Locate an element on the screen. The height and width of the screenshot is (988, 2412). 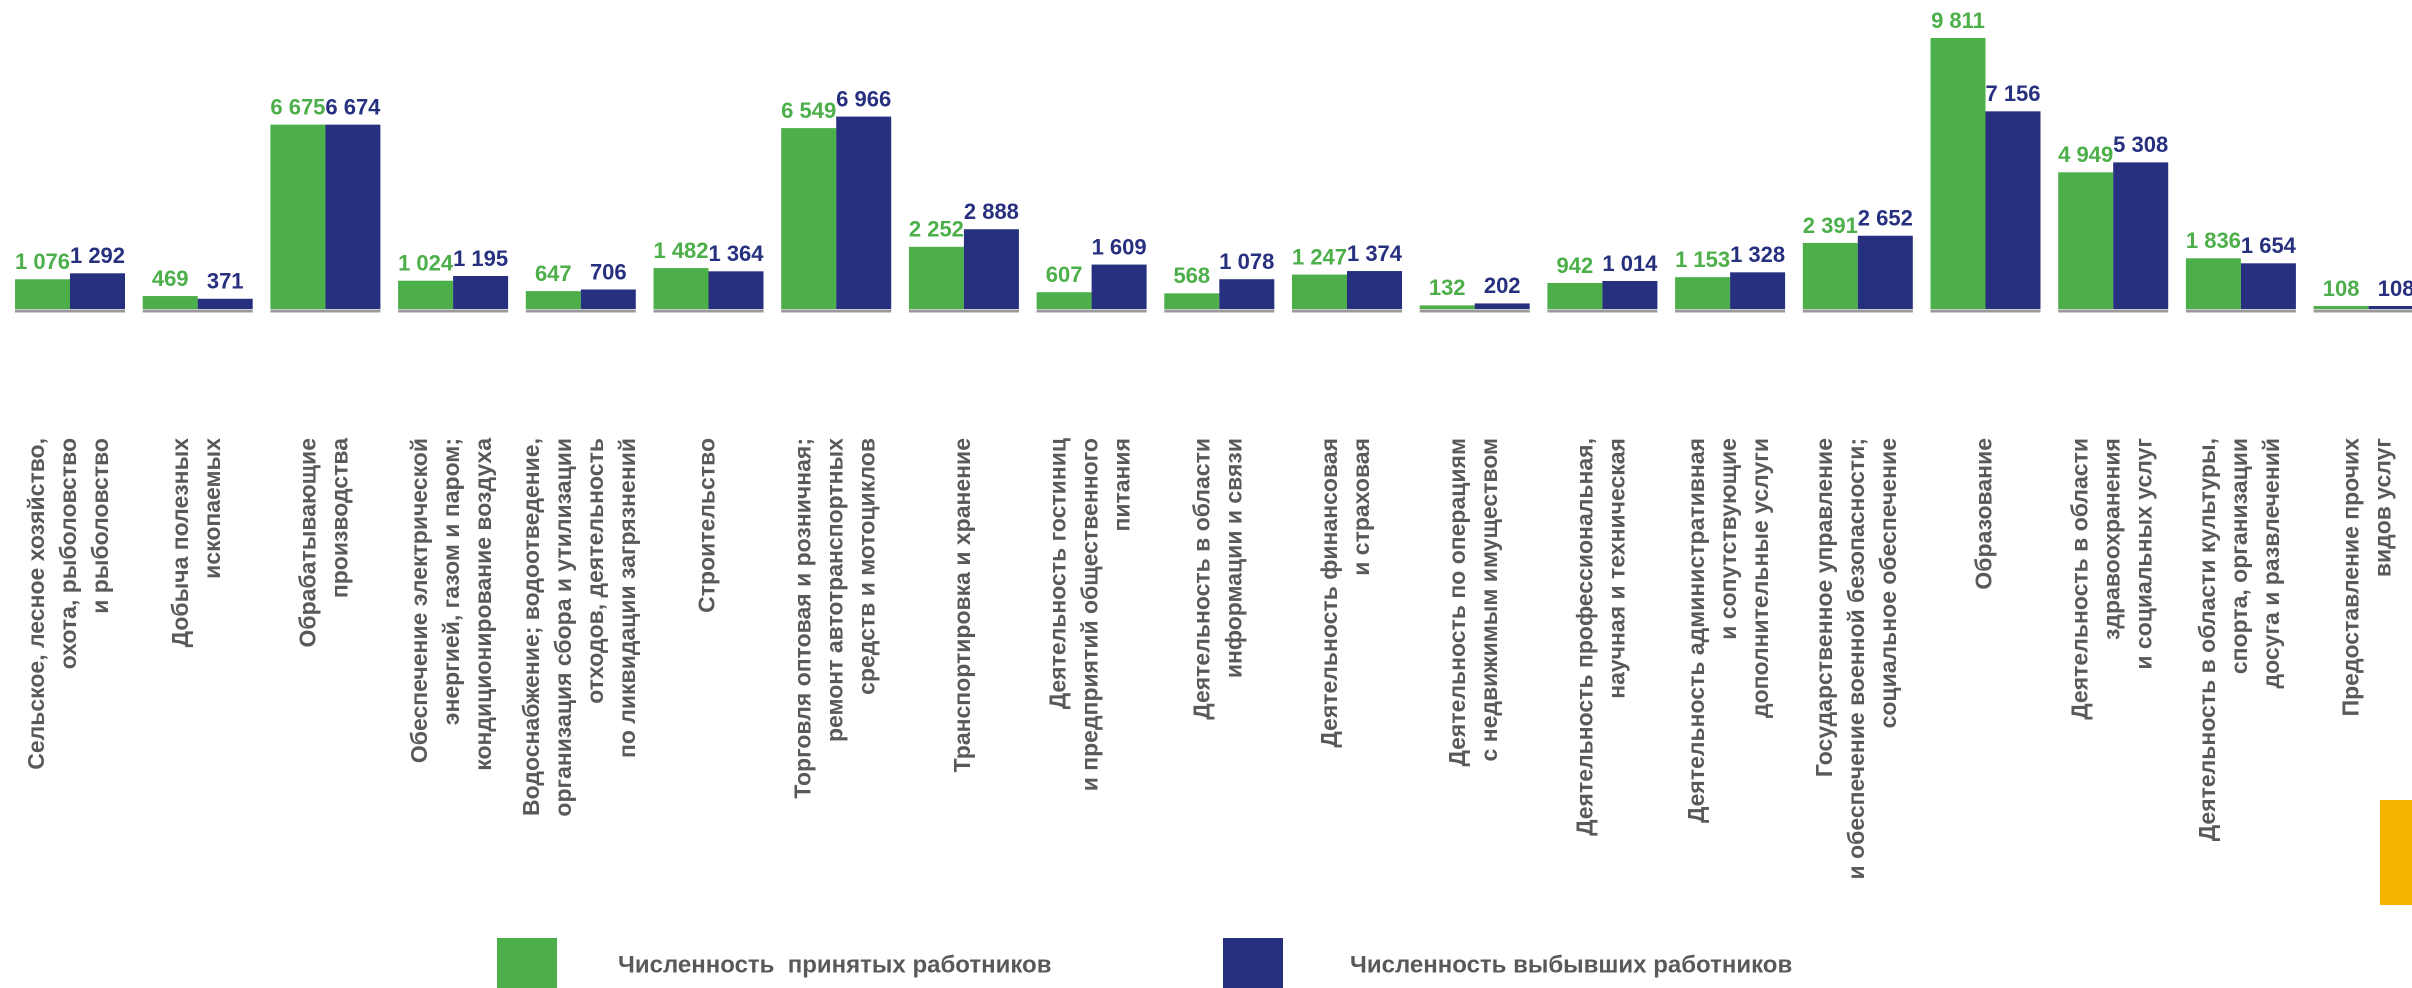
value-label: 2 252 is located at coordinates (936, 229).